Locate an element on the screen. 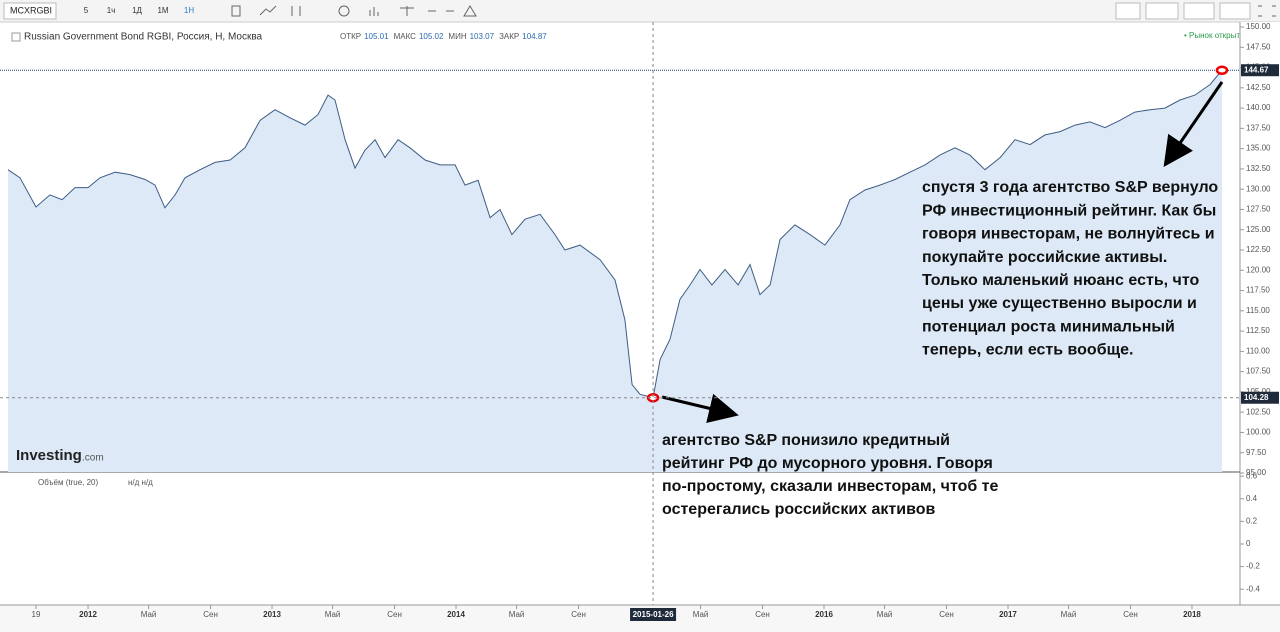 The width and height of the screenshot is (1280, 632). y-tick-label: 150.00 is located at coordinates (1258, 26).